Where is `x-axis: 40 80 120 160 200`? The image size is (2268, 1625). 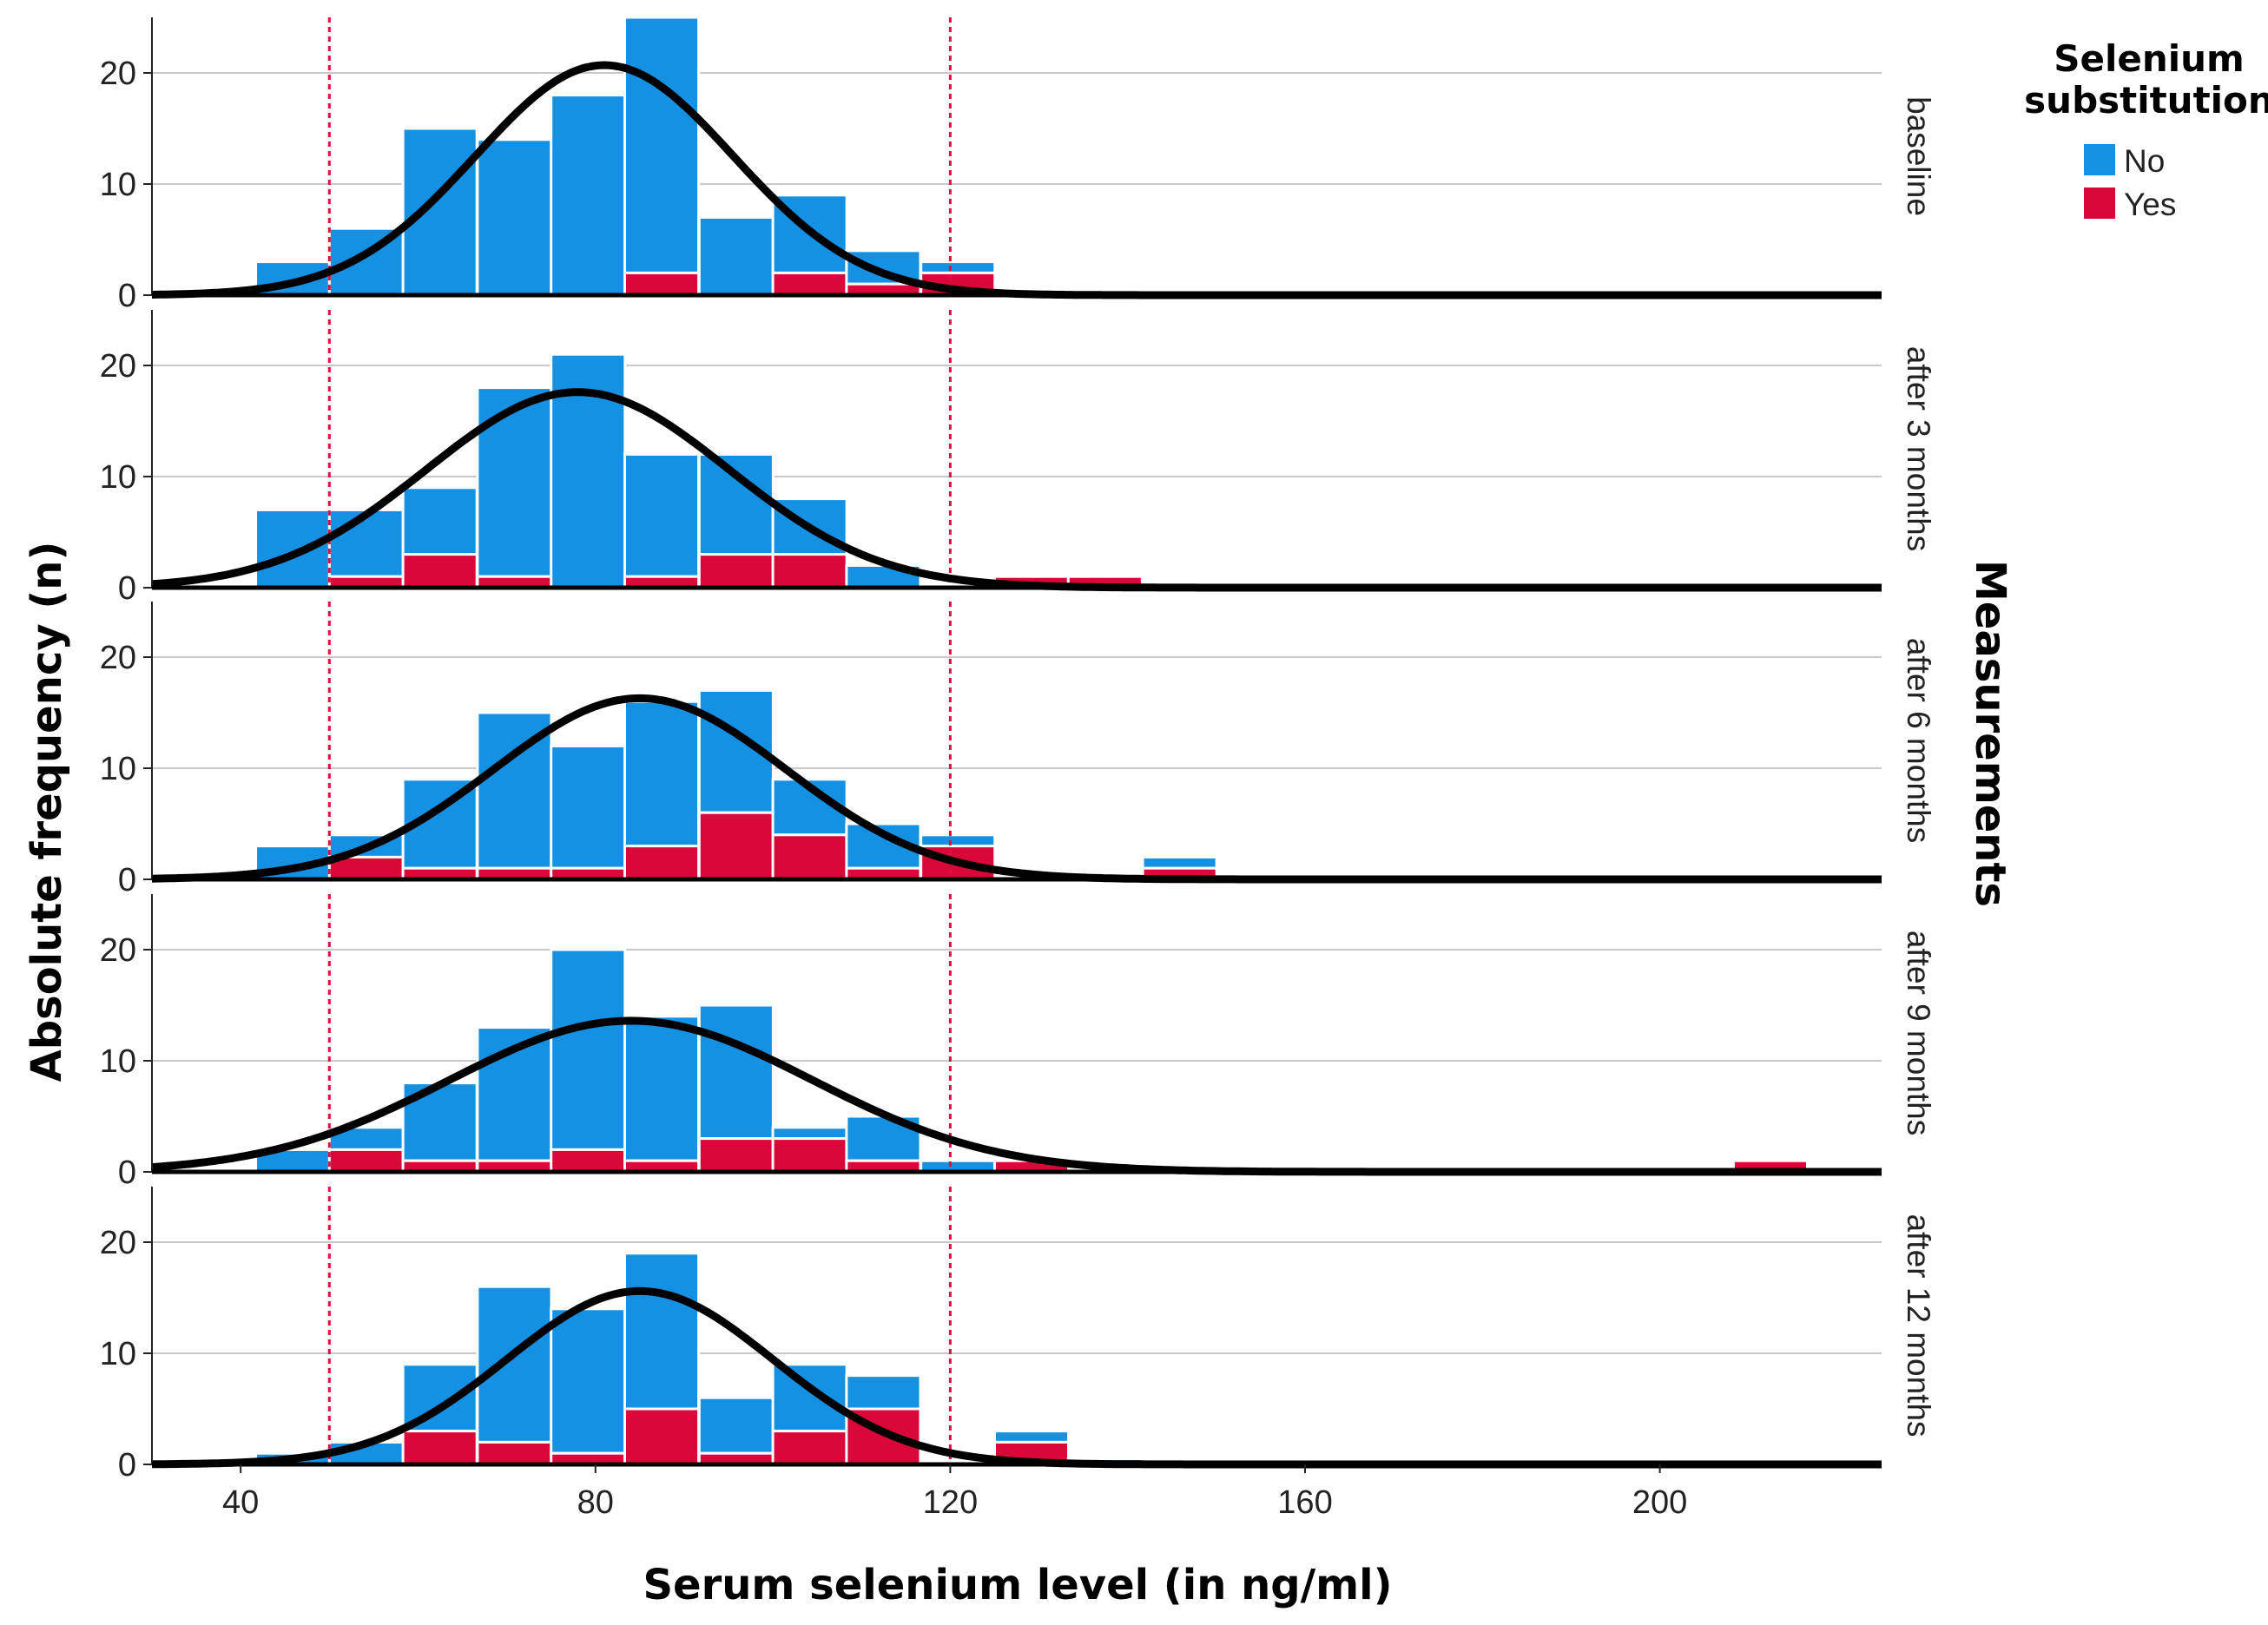
x-axis: 40 80 120 160 200 is located at coordinates (955, 1492).